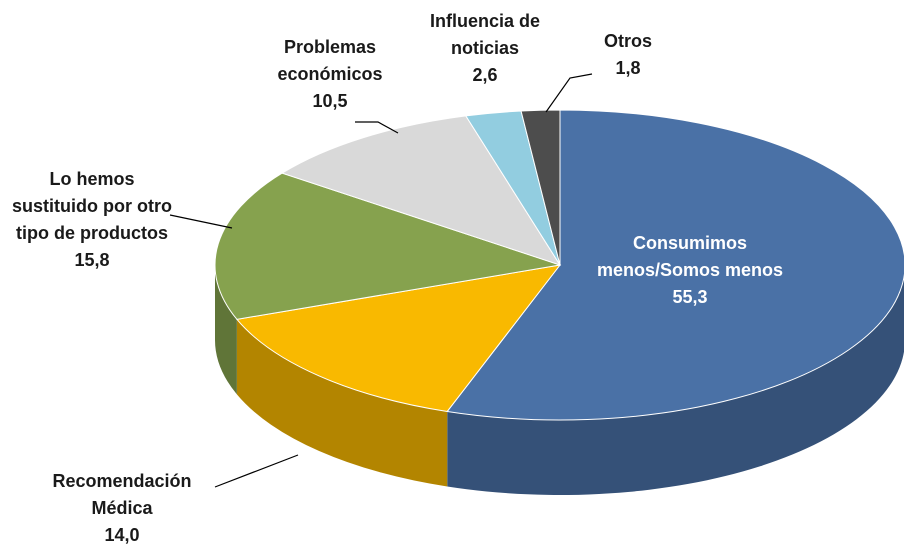 The width and height of the screenshot is (904, 557). What do you see at coordinates (122, 494) in the screenshot?
I see `category-name: Recomendación Médica` at bounding box center [122, 494].